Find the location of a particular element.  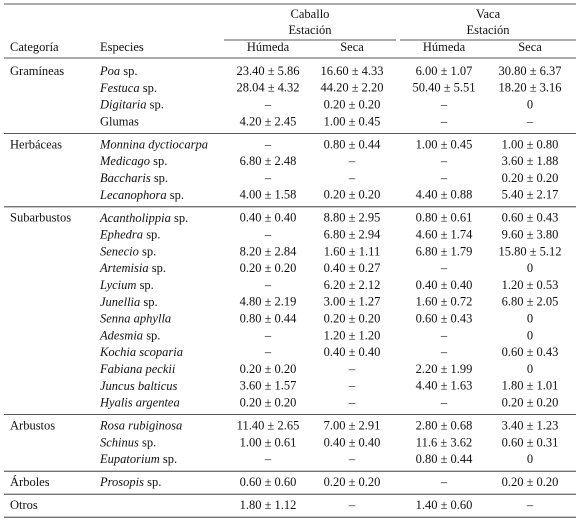

species: Poa sp. is located at coordinates (118, 71).